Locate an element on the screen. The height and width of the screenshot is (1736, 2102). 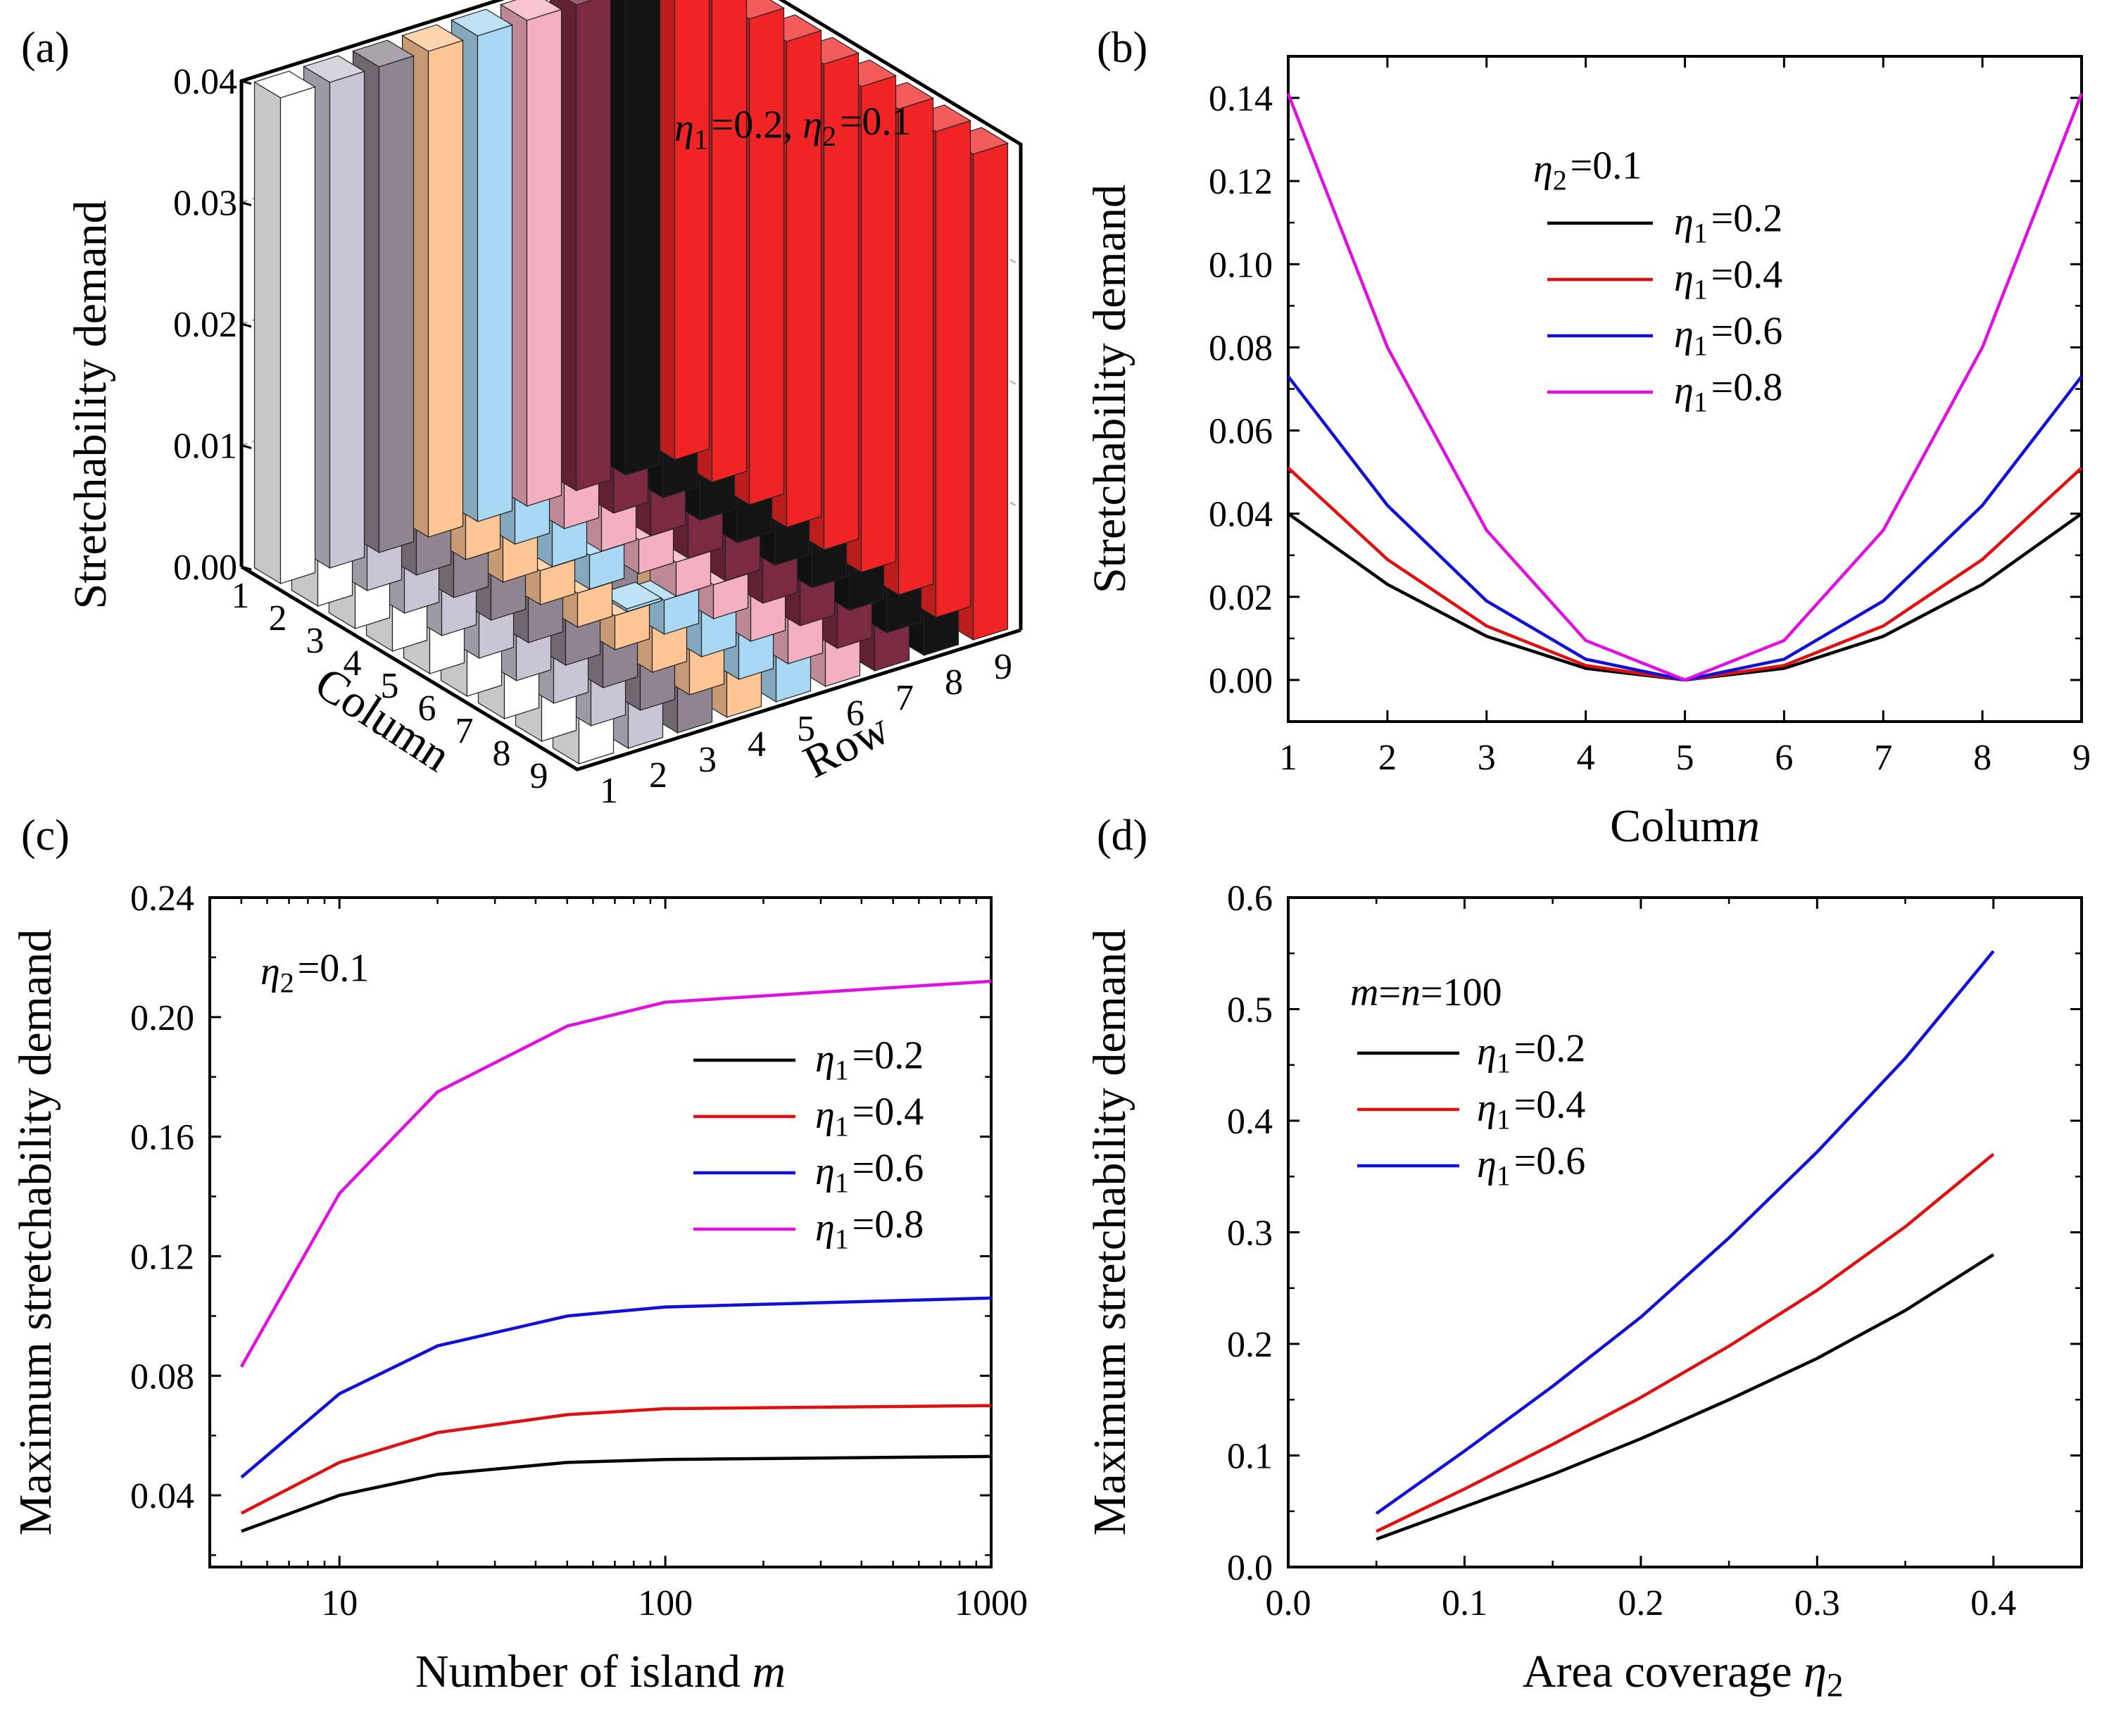
row-tick-label: 4 is located at coordinates (757, 744).